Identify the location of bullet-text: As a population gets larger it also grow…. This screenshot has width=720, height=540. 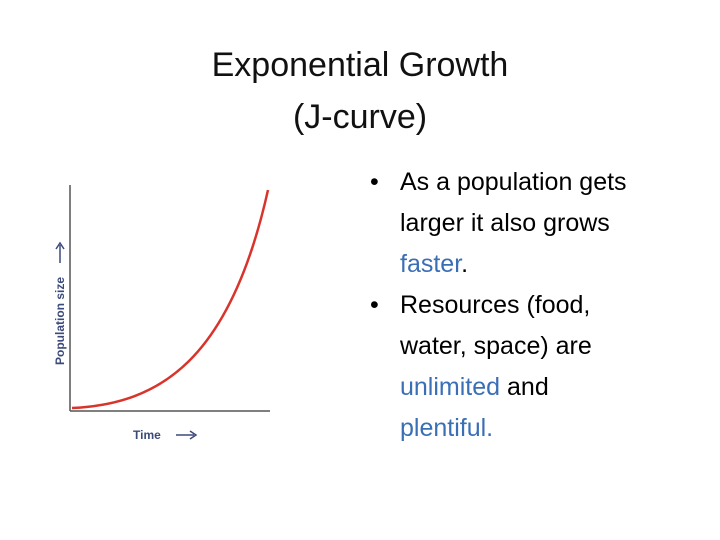
(513, 202).